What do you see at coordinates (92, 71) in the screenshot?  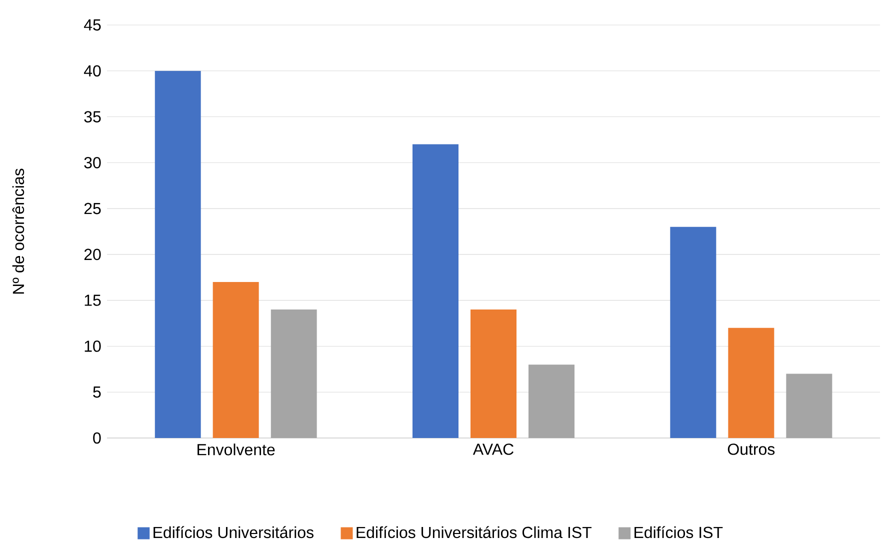 I see `y-tick-label: 40` at bounding box center [92, 71].